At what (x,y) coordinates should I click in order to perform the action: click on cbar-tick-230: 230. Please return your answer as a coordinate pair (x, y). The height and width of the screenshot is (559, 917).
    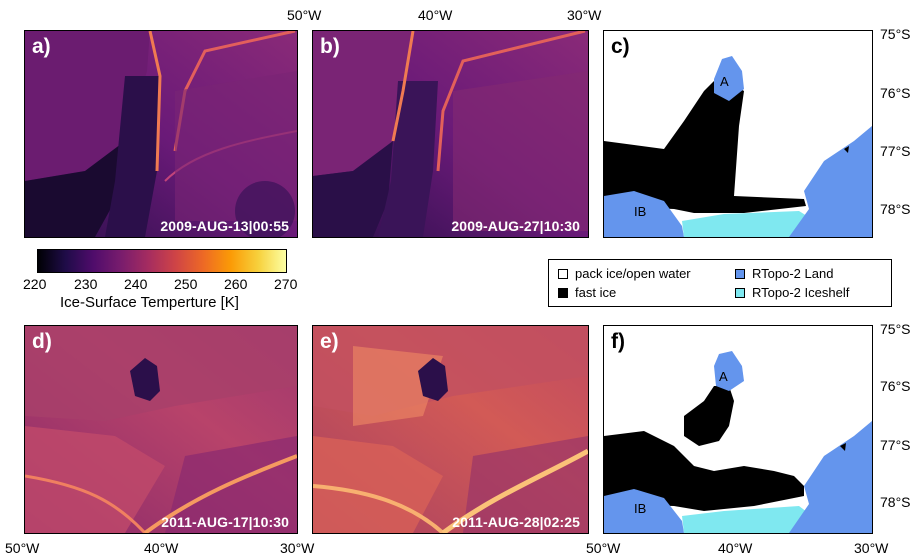
    Looking at the image, I should click on (86, 284).